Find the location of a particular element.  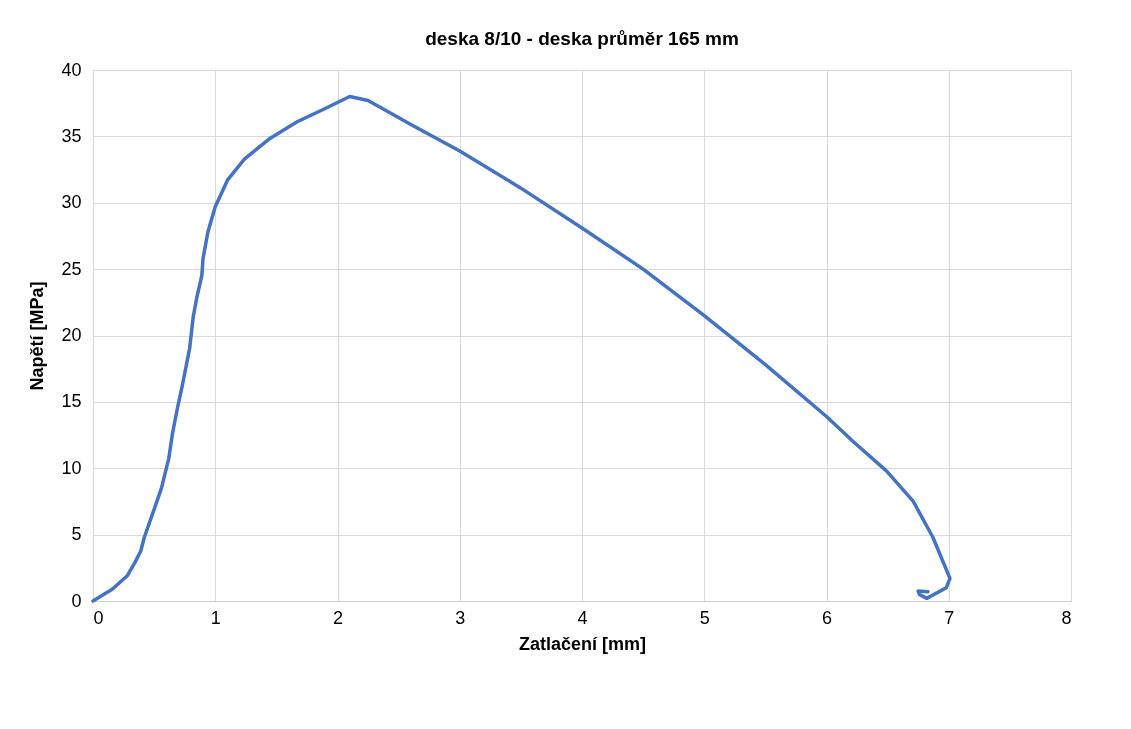

x-tick-label: 6 is located at coordinates (827, 617).